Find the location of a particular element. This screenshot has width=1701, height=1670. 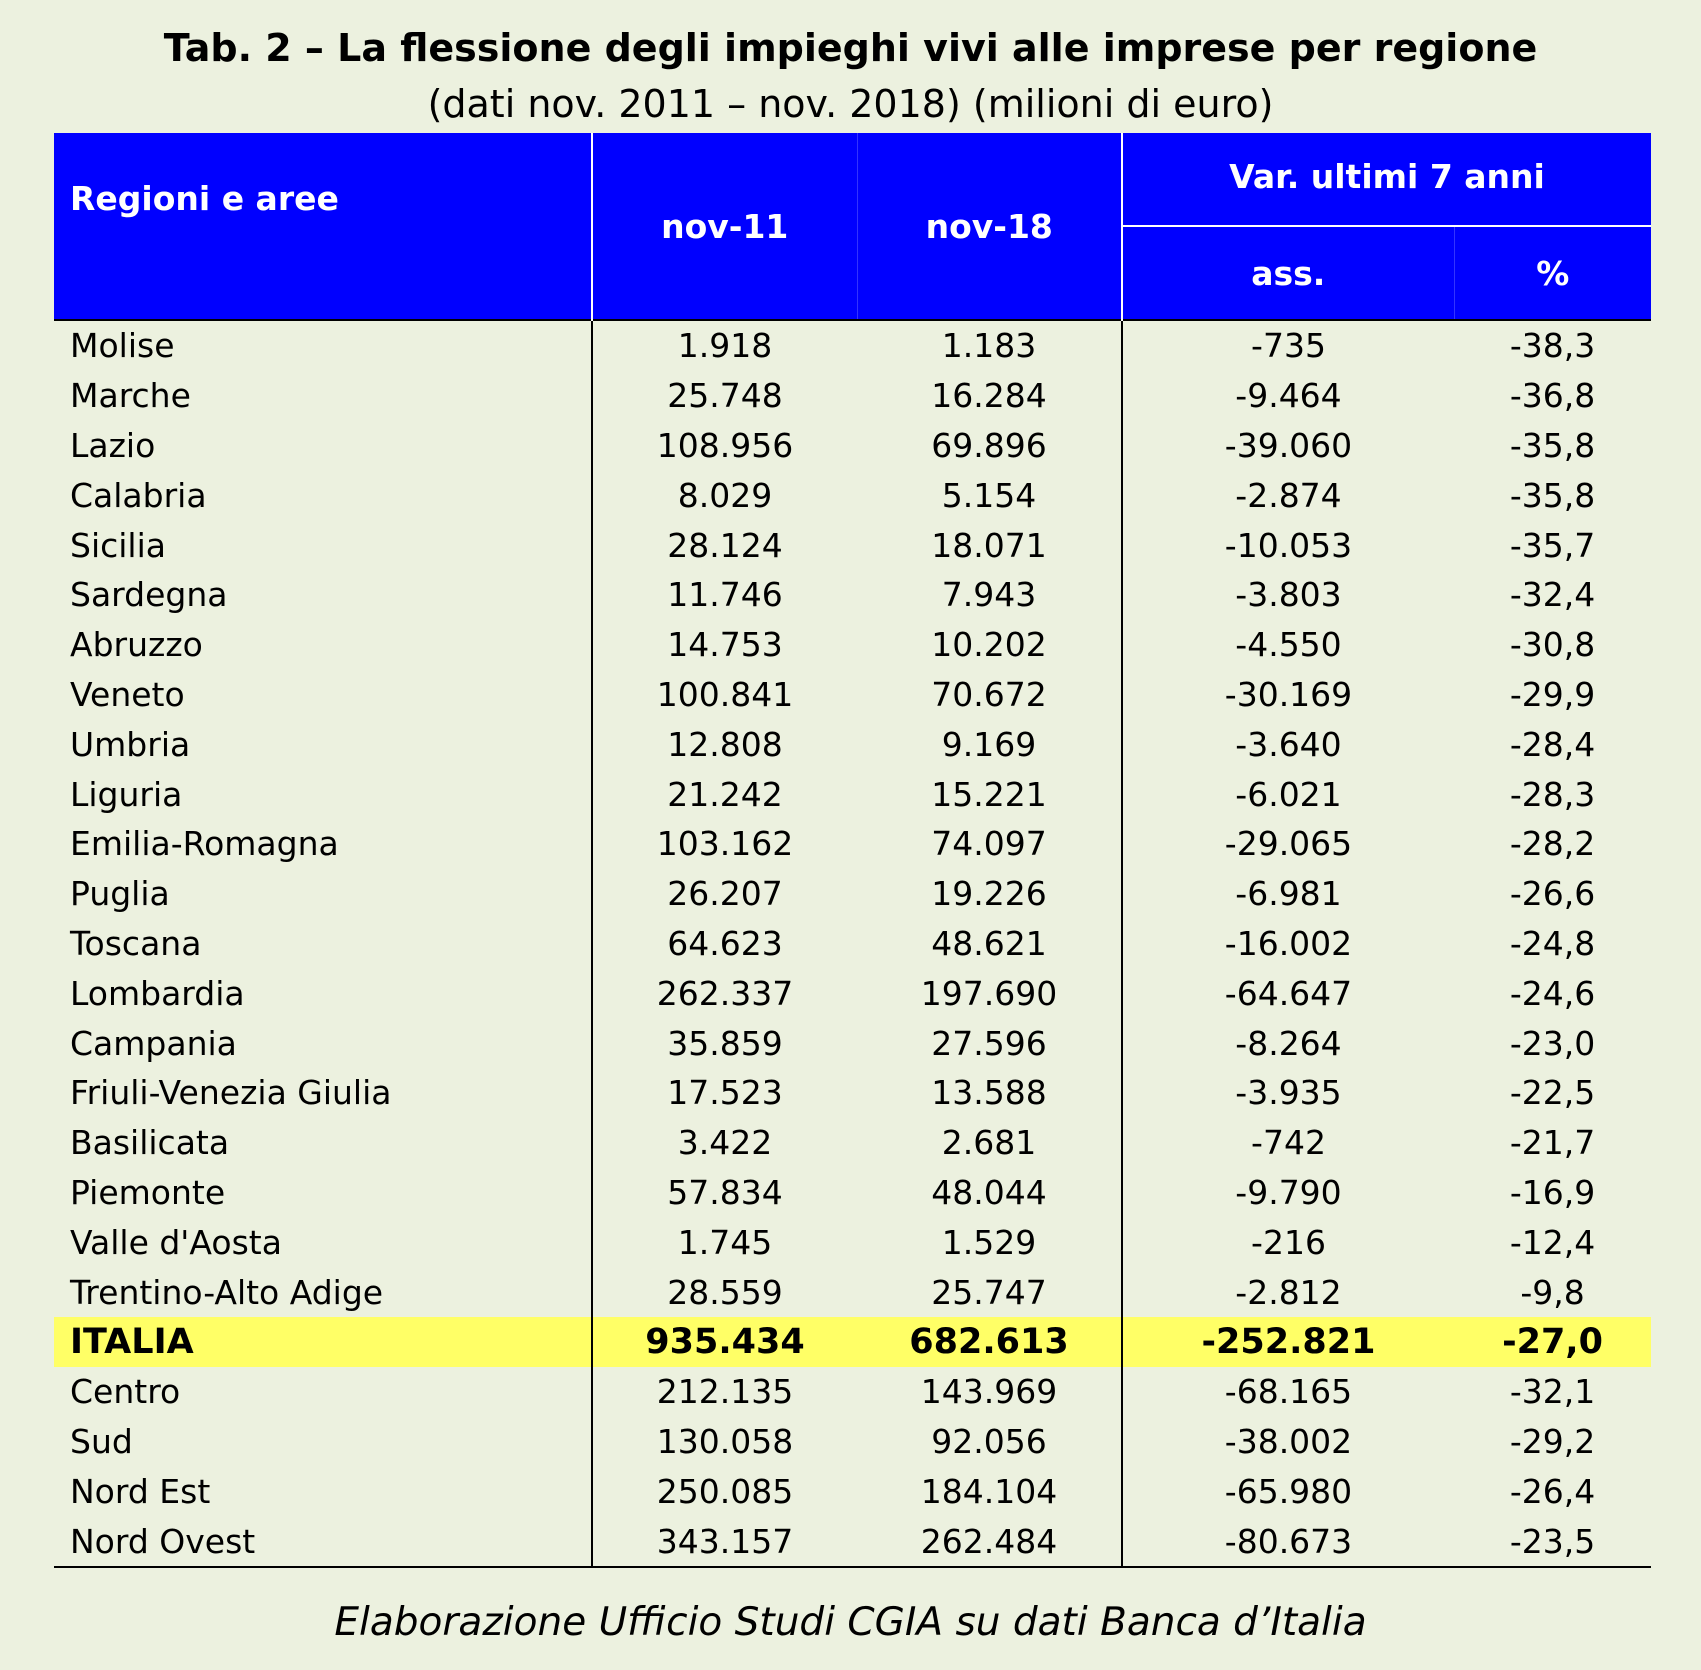

value-cell: -23,5 is located at coordinates (1552, 1541).